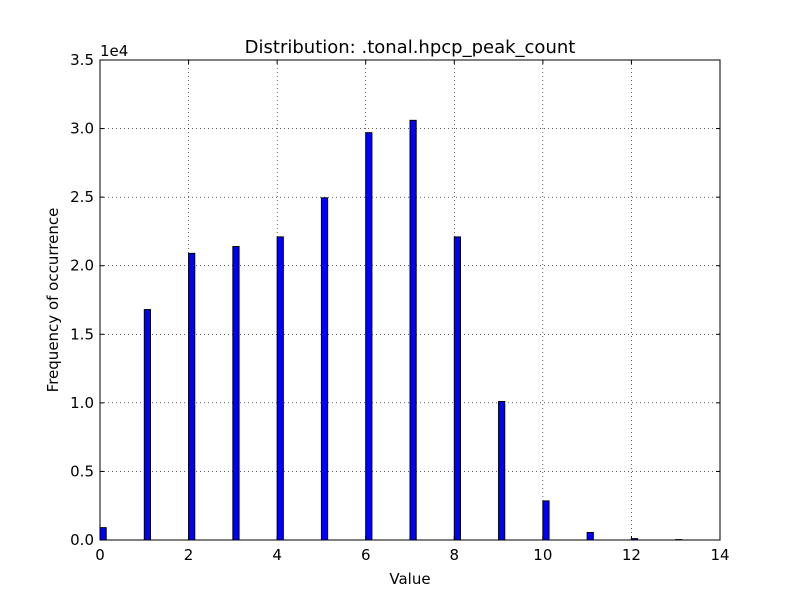  I want to click on x-axis-label: Value, so click(409, 579).